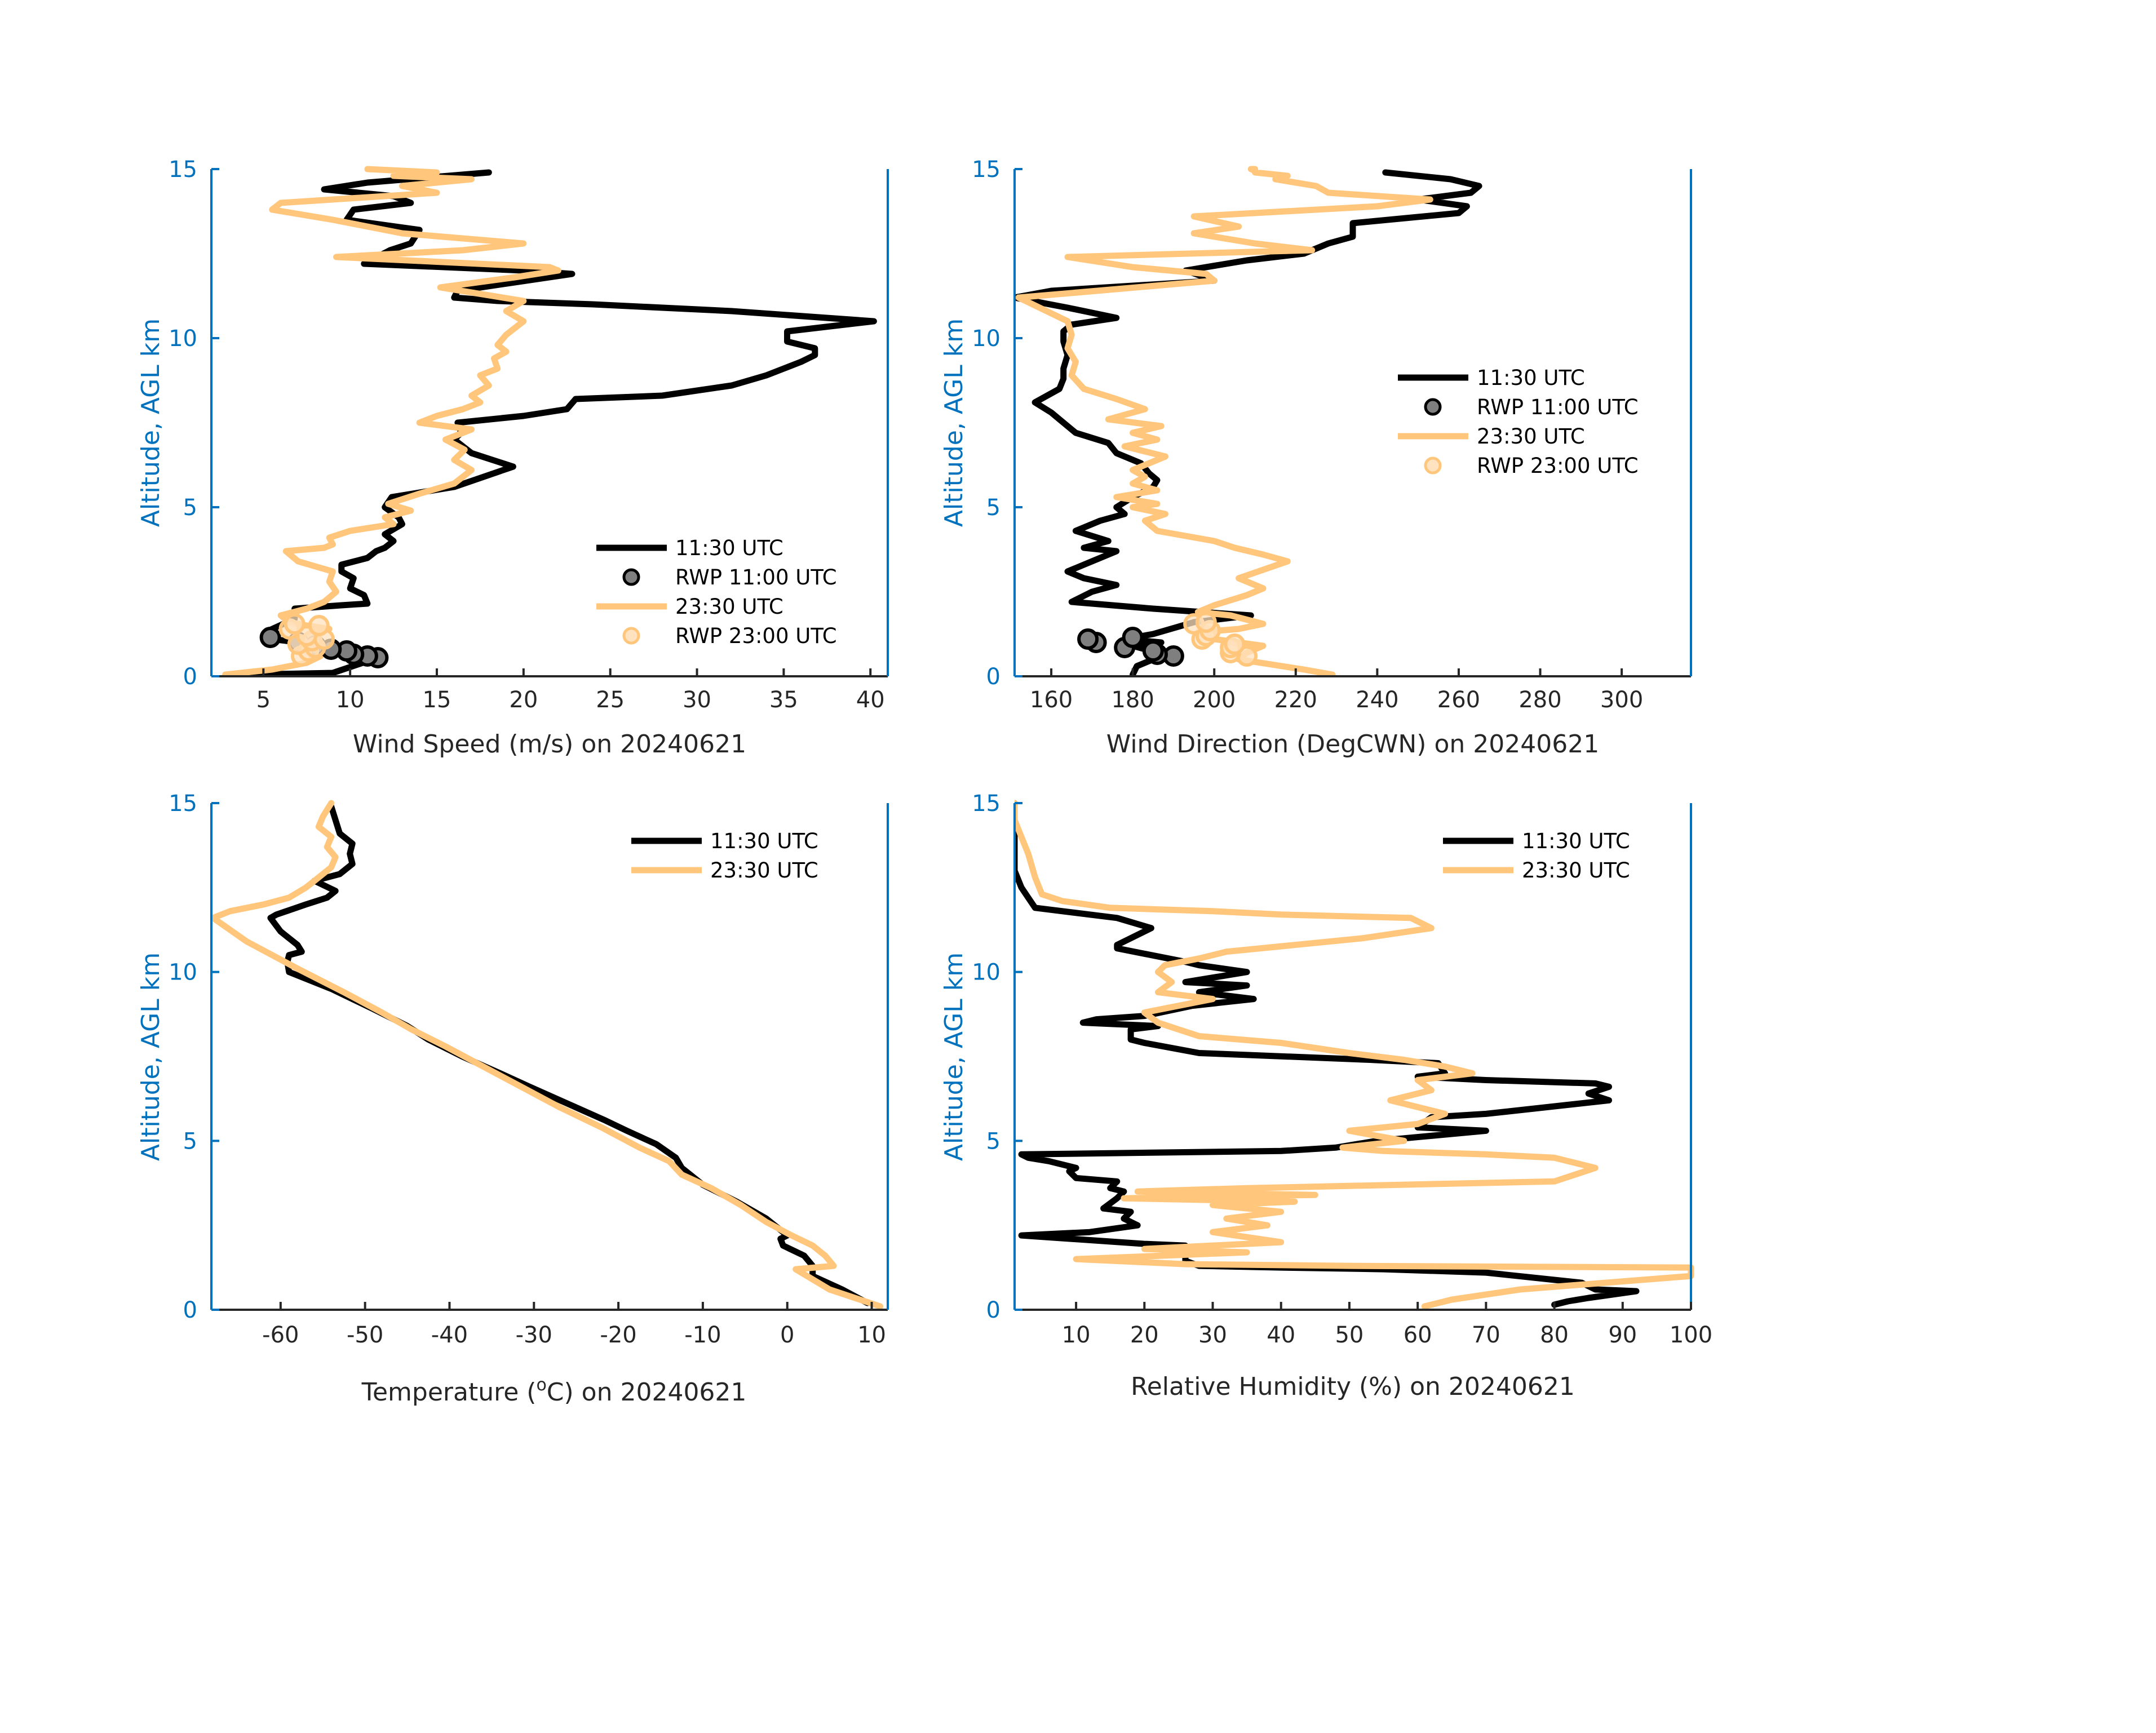  I want to click on wind-speed-xlabel: Wind Speed (m/s) on 20240621, so click(549, 744).